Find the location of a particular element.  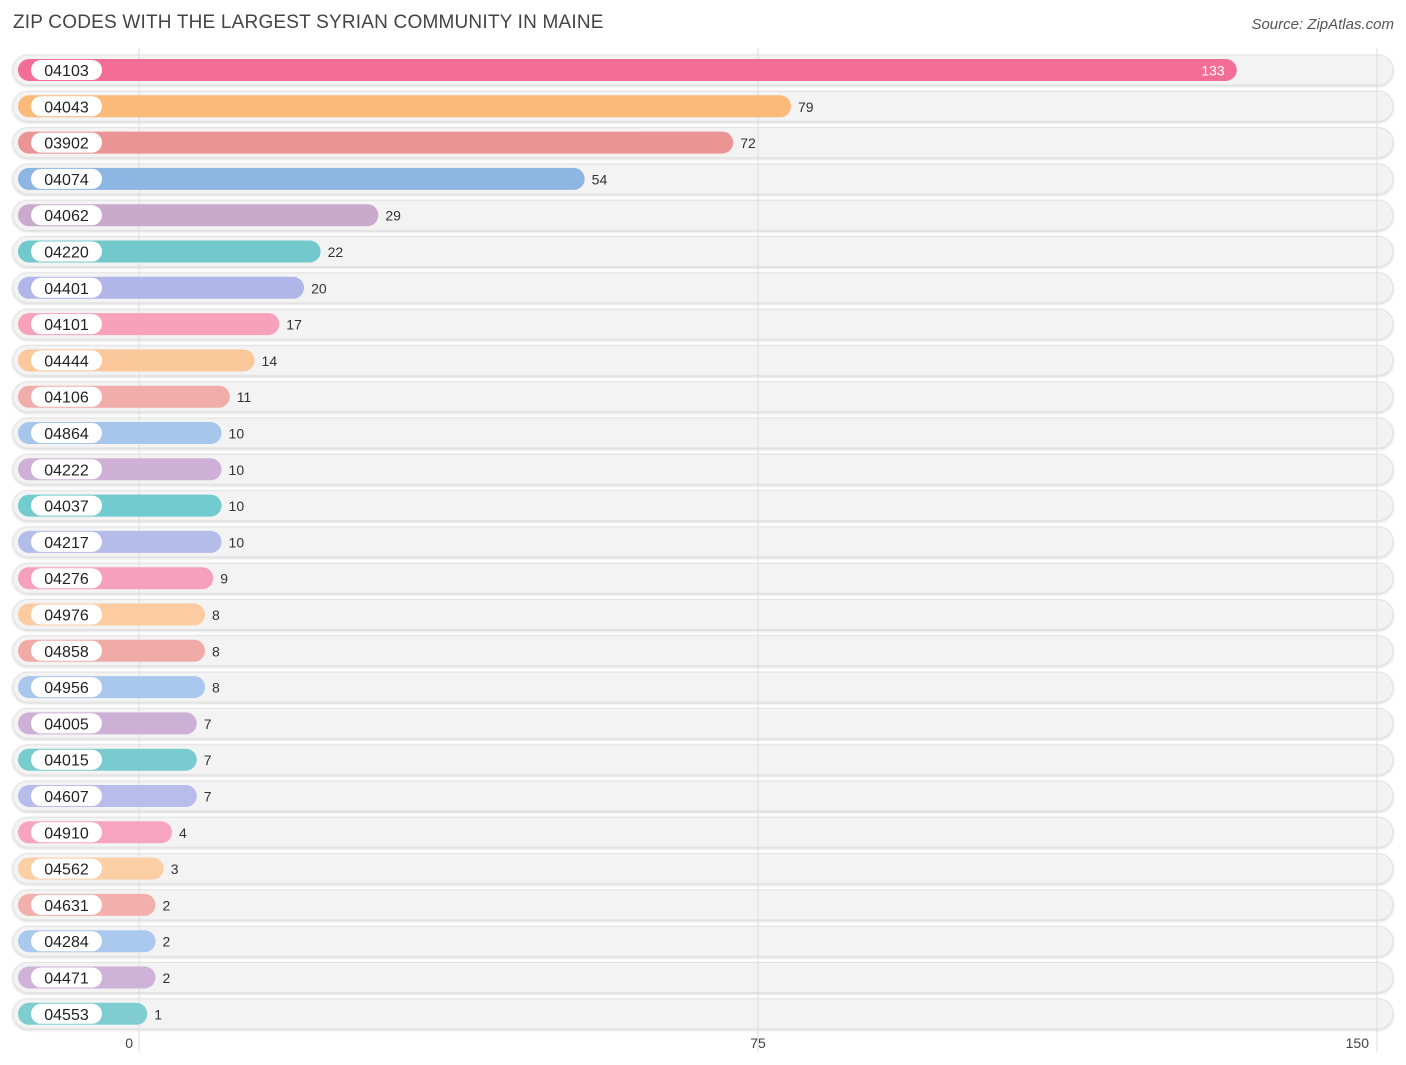

category-label: 04976 is located at coordinates (66, 616).